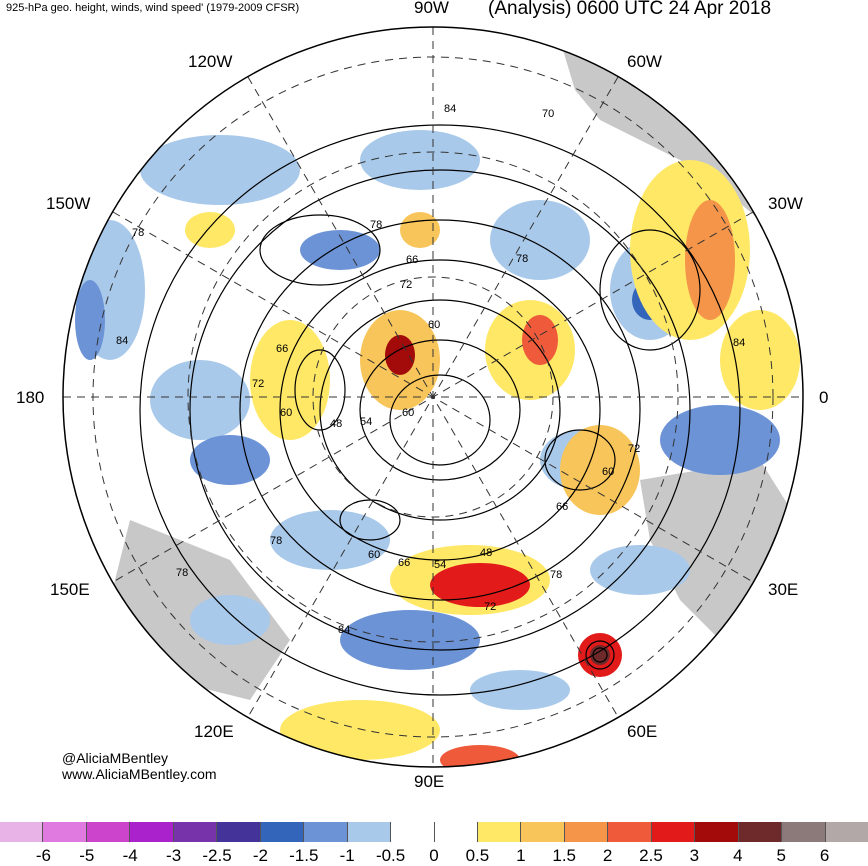 This screenshot has width=868, height=866. I want to click on credit-handle: @AliciaMBentley, so click(115, 758).